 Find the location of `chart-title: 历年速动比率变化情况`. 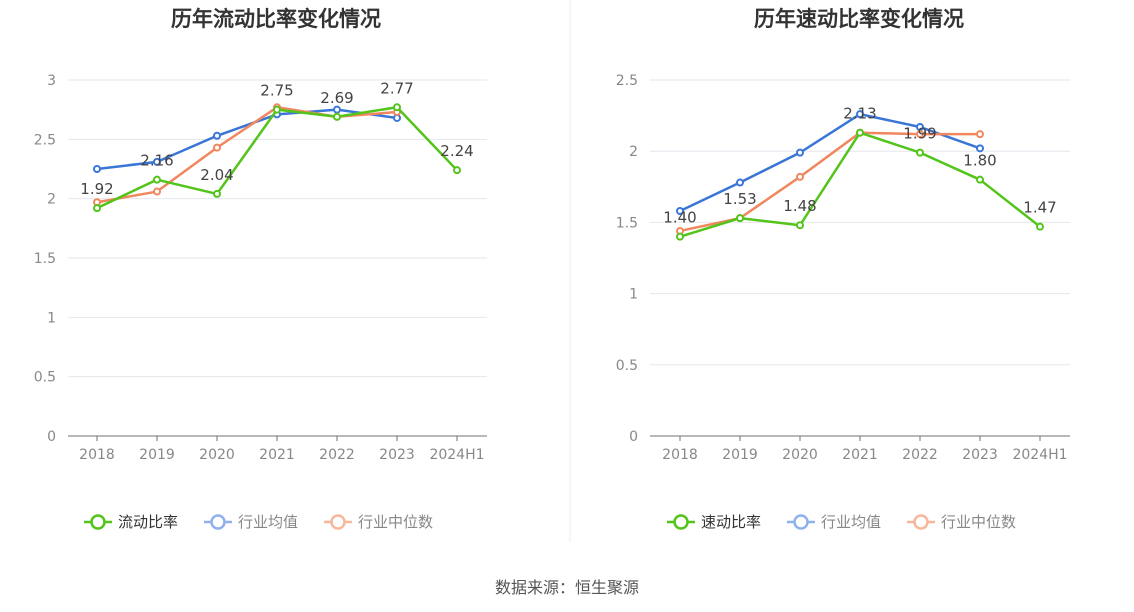

chart-title: 历年速动比率变化情况 is located at coordinates (859, 19).